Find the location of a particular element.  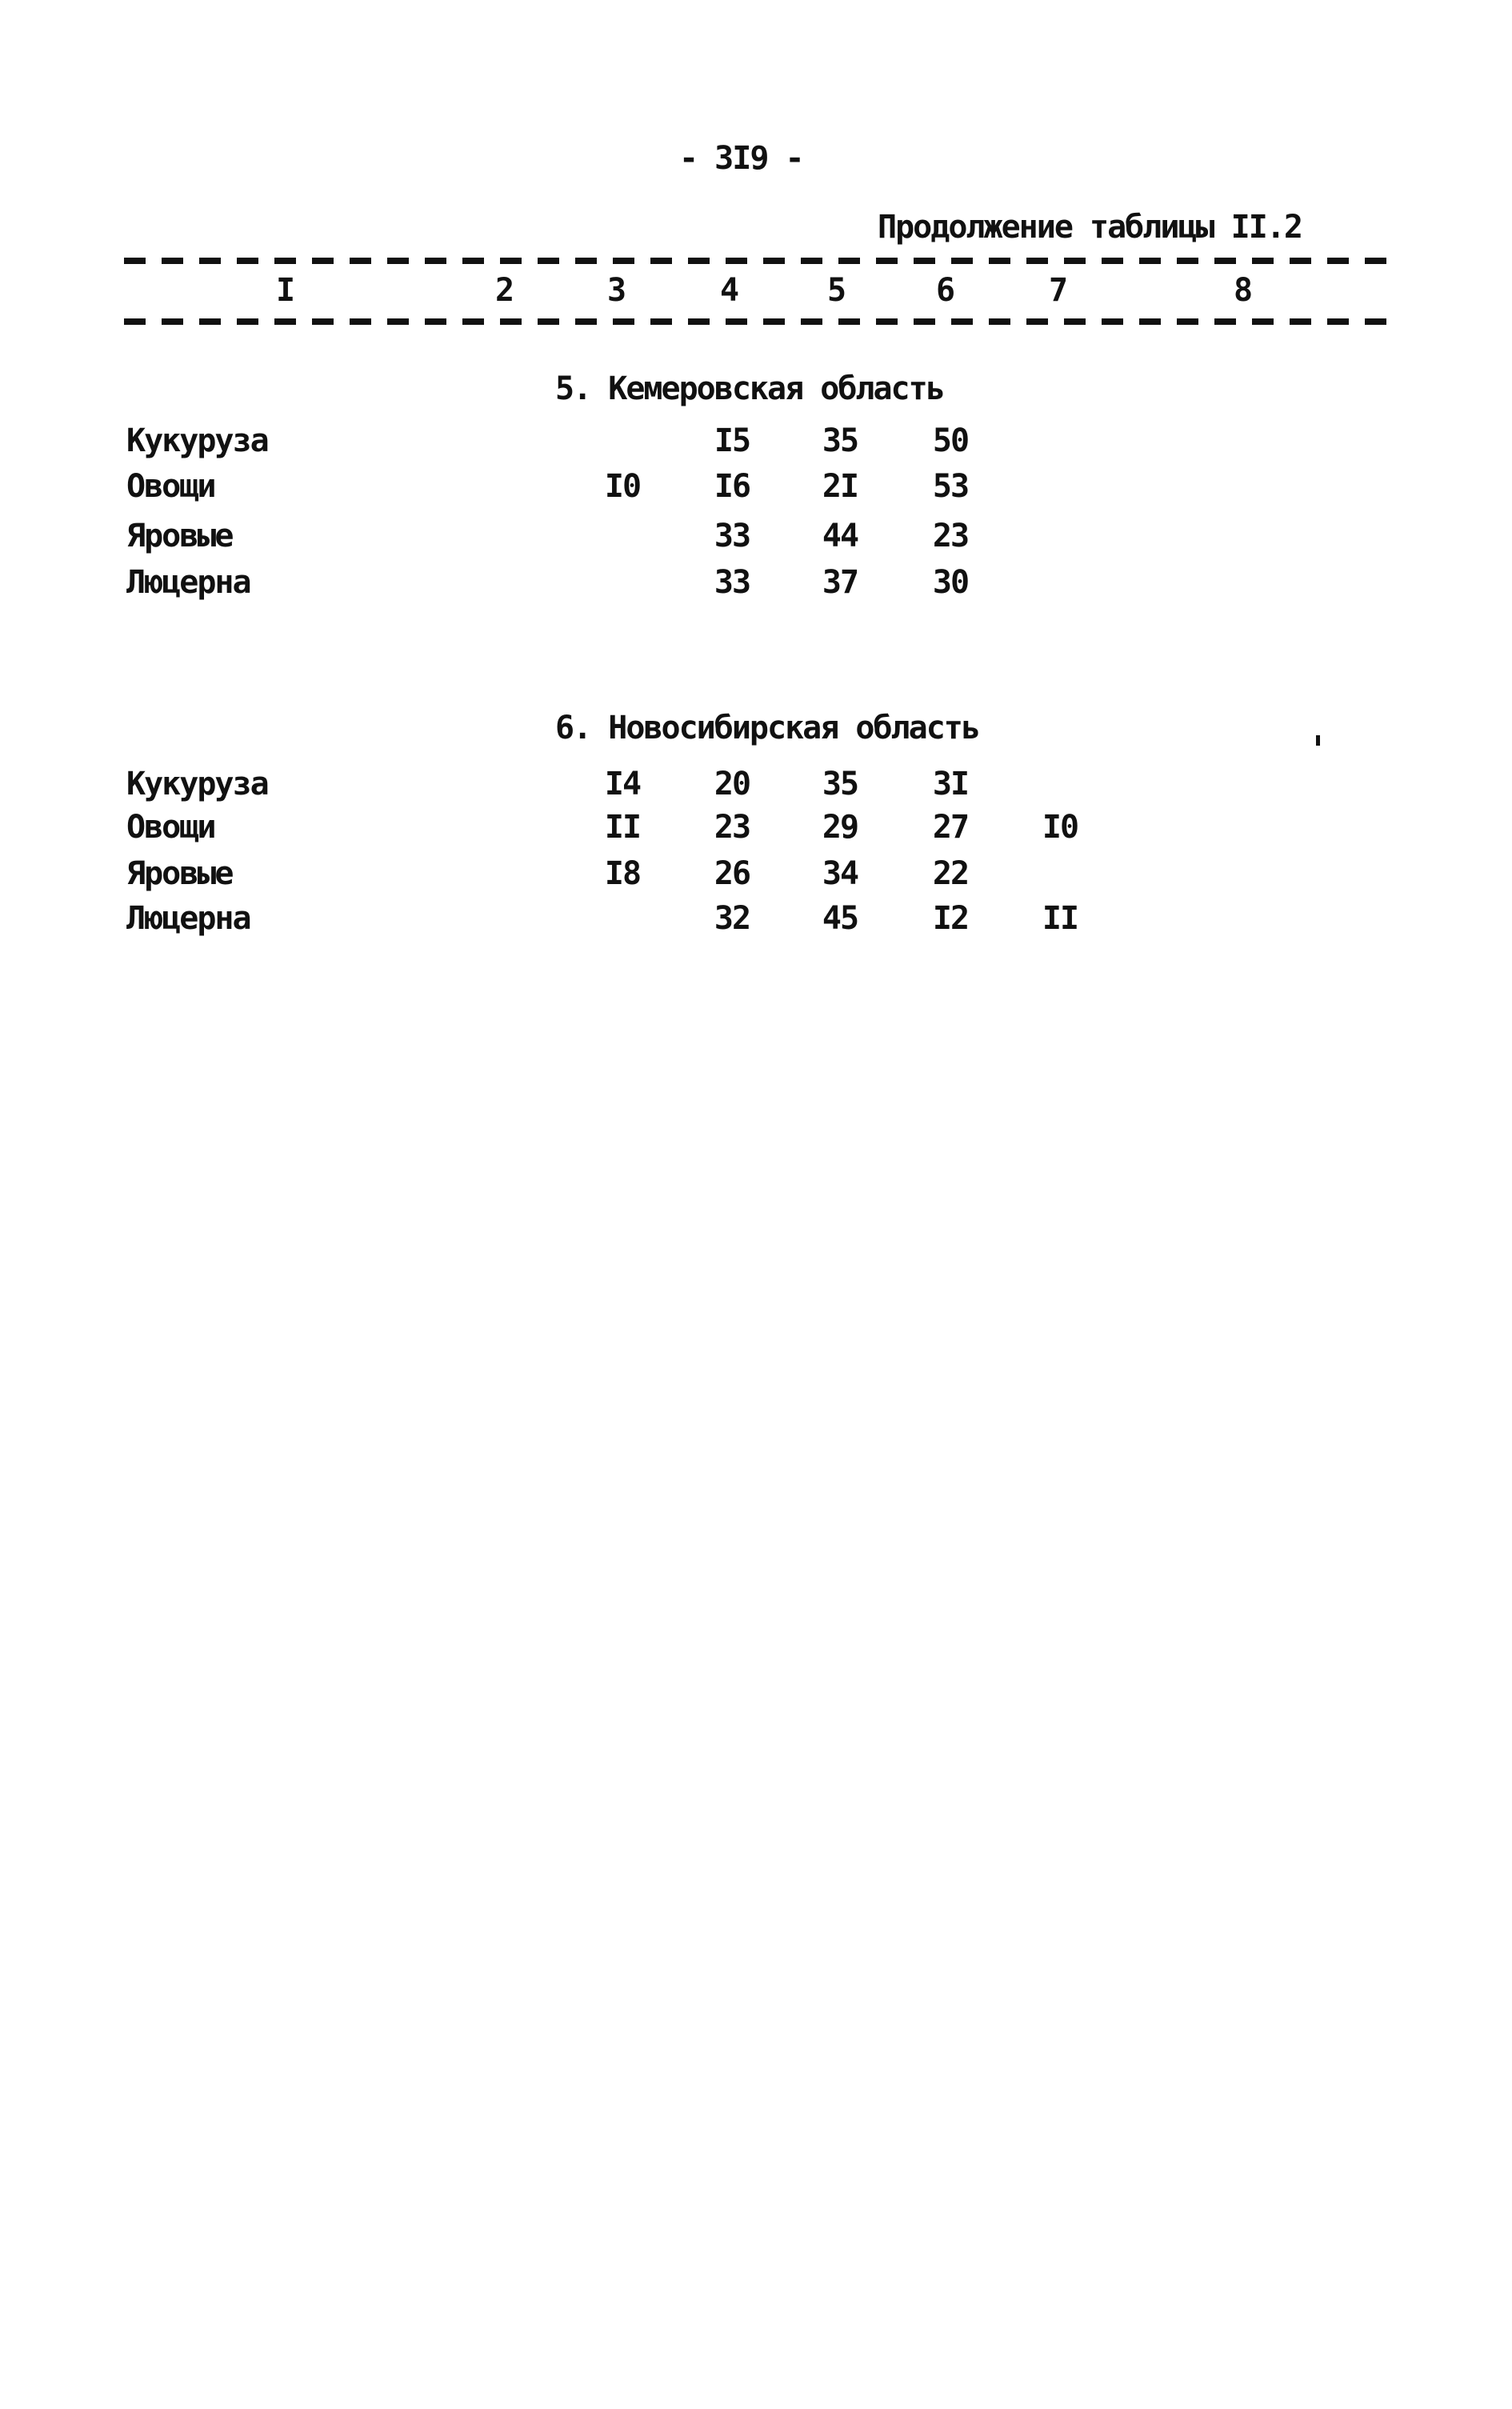

cell-col5: 37 is located at coordinates (840, 582).